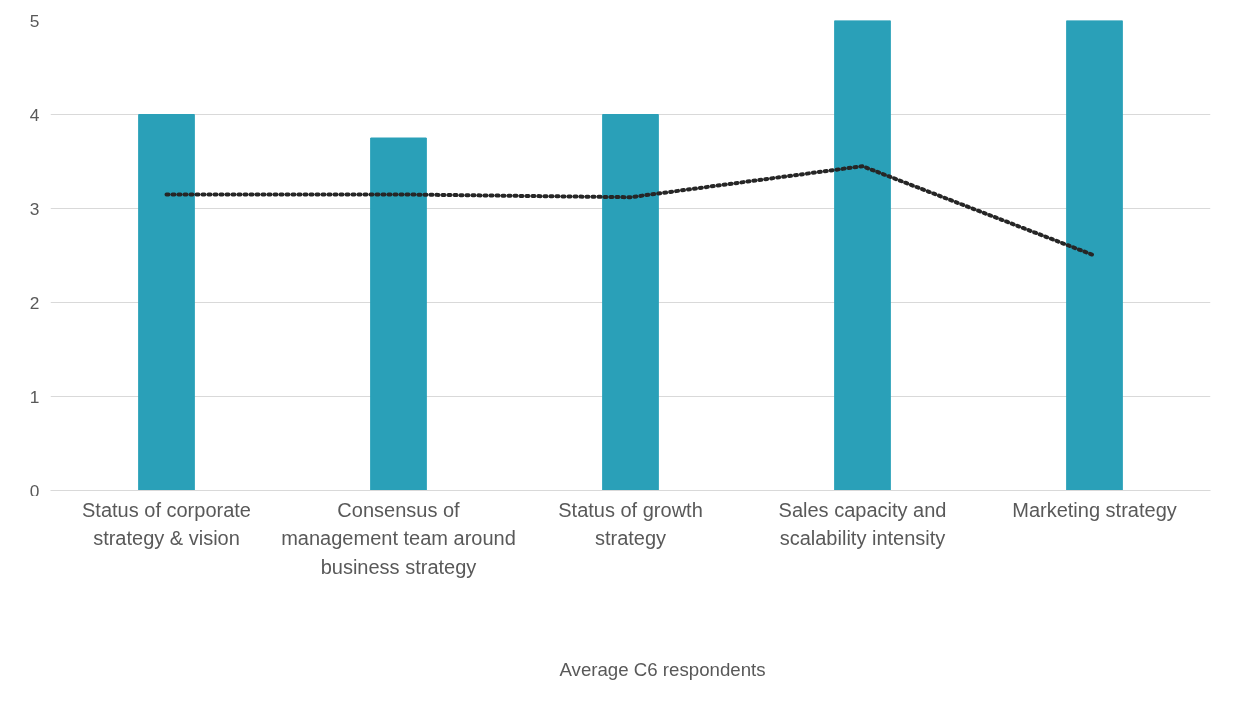 This screenshot has height=716, width=1254. Describe the element at coordinates (34, 208) in the screenshot. I see `y-tick-label: 3` at that location.